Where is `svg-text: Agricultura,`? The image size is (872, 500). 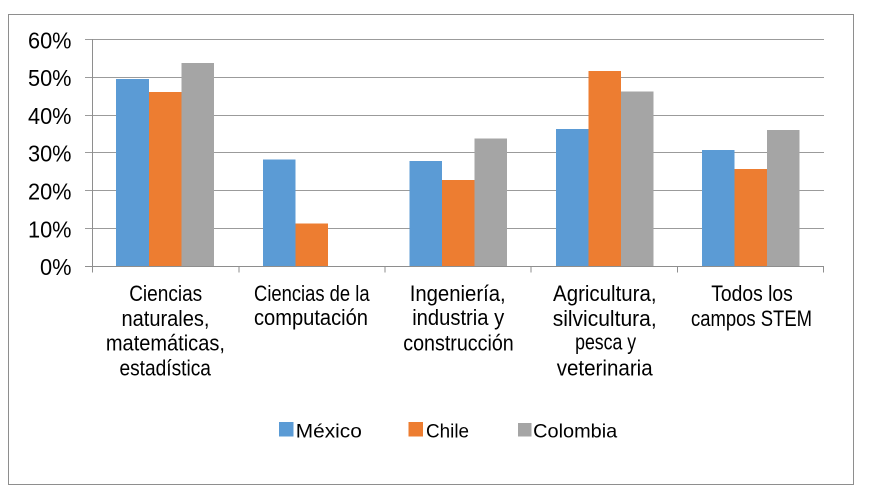 svg-text: Agricultura, is located at coordinates (605, 293).